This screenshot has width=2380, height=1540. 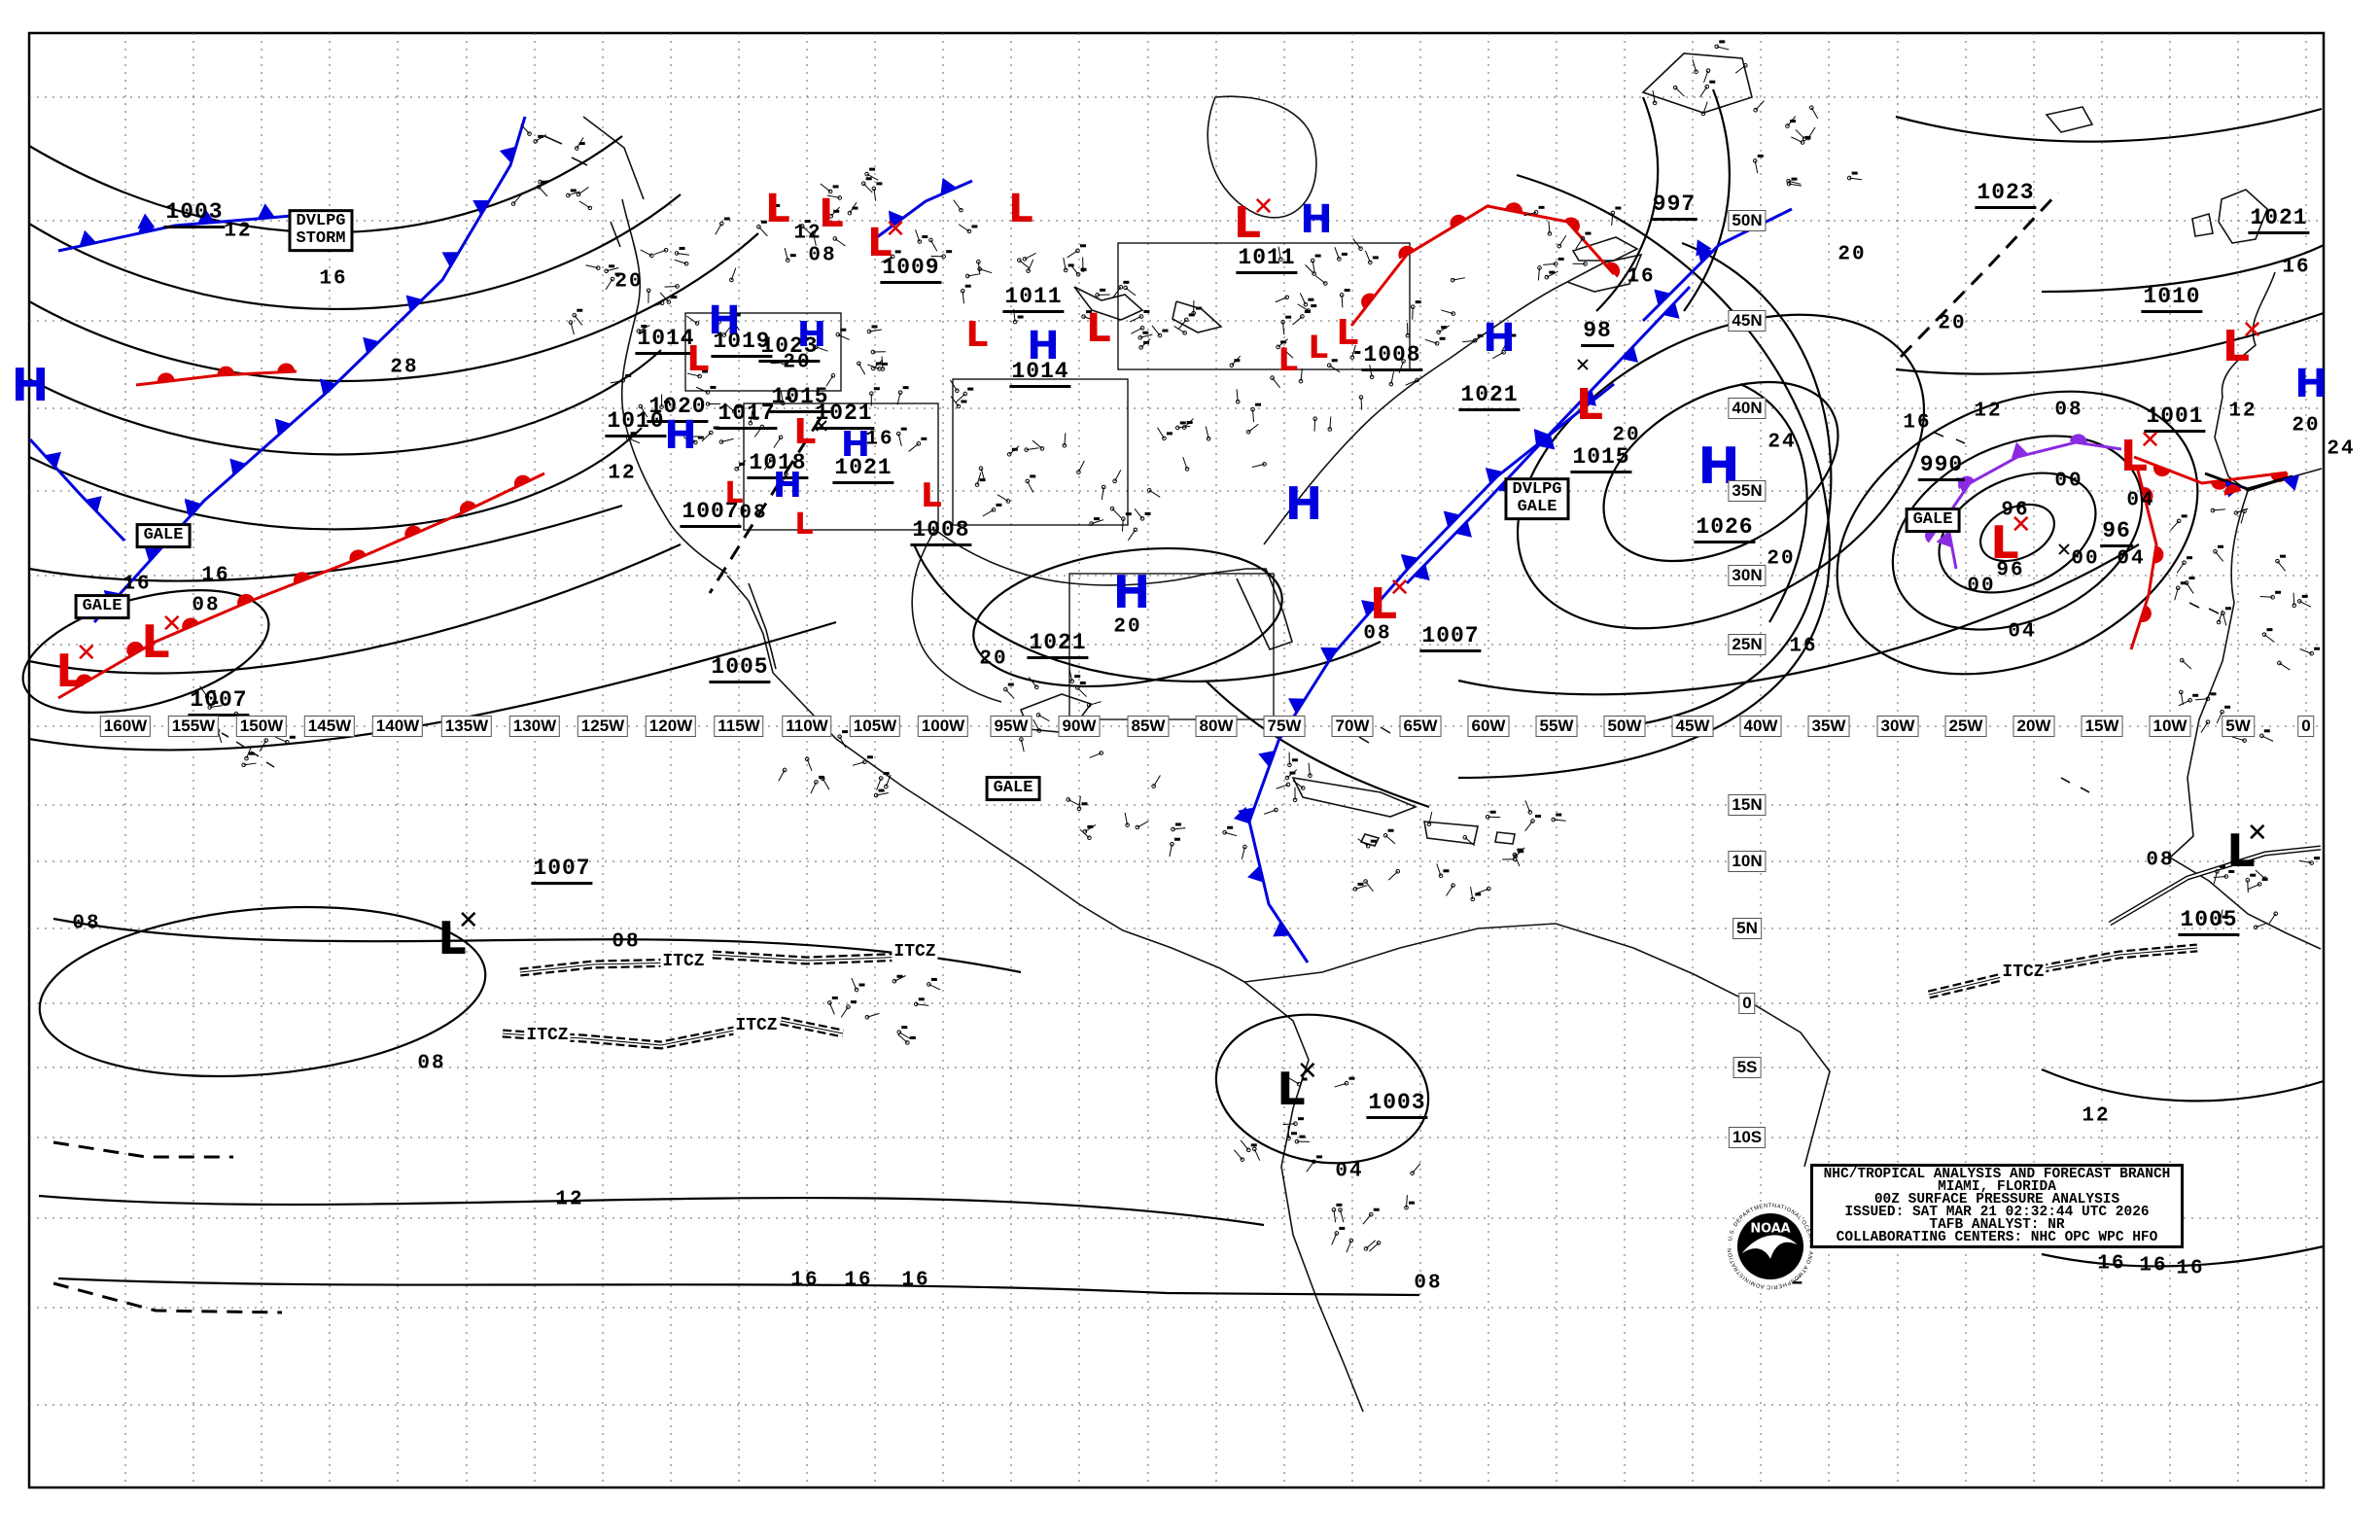 What do you see at coordinates (1996, 1199) in the screenshot?
I see `info-line: 00Z SURFACE PRESSURE ANALYSIS` at bounding box center [1996, 1199].